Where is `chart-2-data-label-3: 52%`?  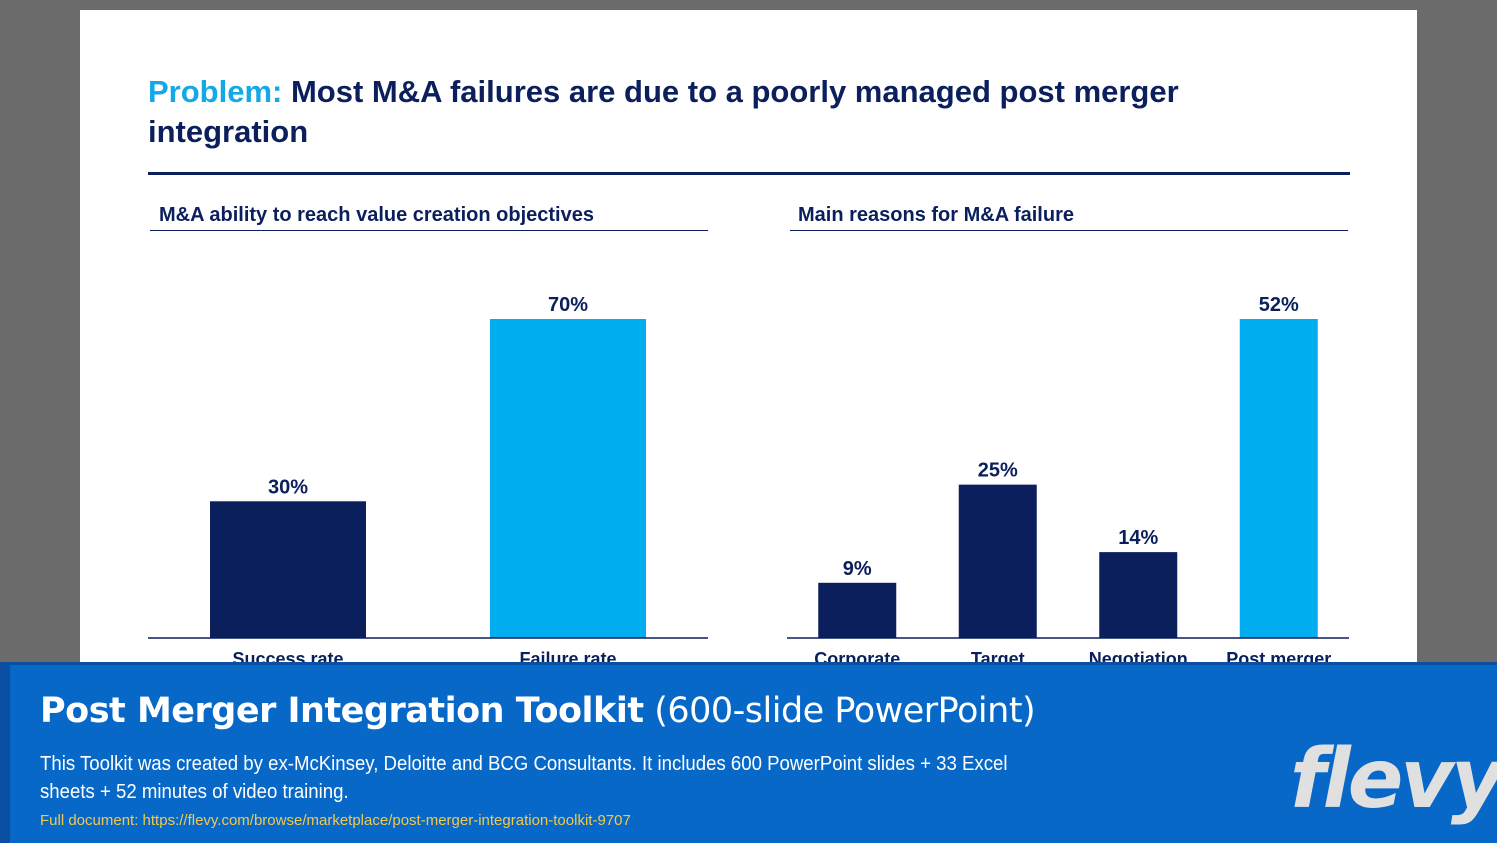 chart-2-data-label-3: 52% is located at coordinates (1279, 305).